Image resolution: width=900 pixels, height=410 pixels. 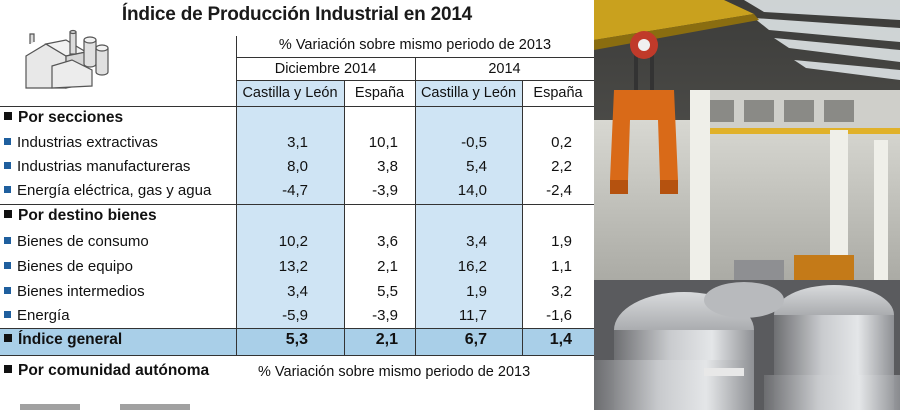 What do you see at coordinates (297, 355) in the screenshot?
I see `hline-total-bottom` at bounding box center [297, 355].